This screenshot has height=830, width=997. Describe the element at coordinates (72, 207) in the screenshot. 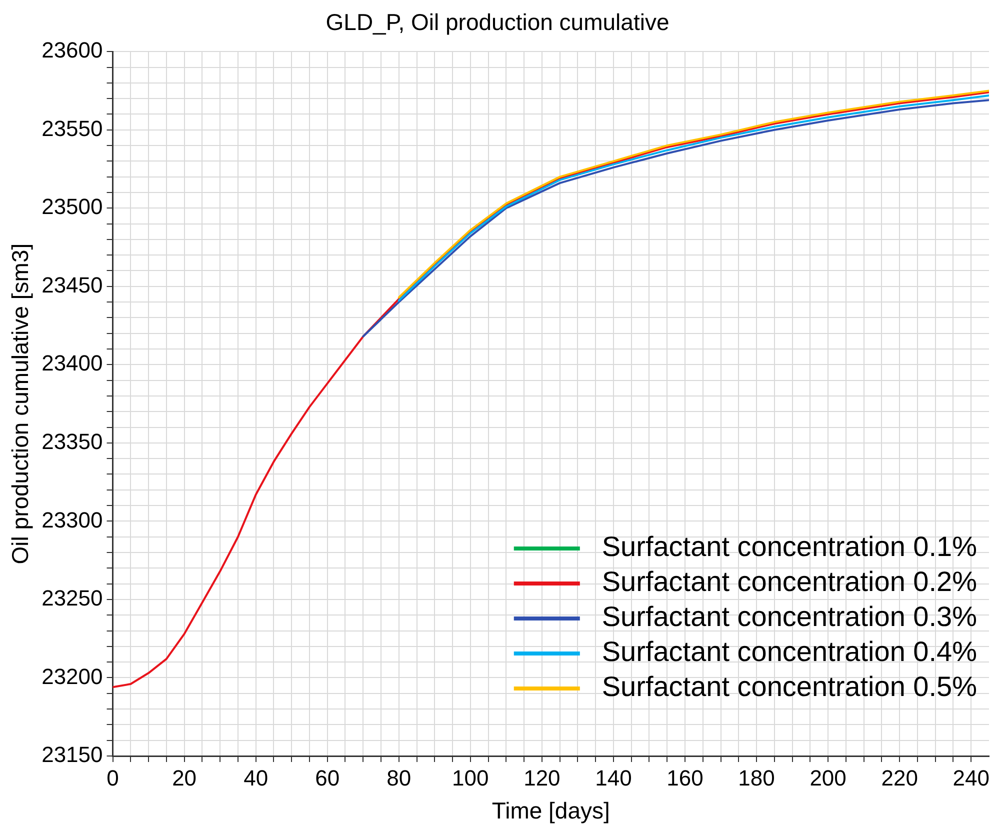

I see `y-tick-label: 23500` at that location.